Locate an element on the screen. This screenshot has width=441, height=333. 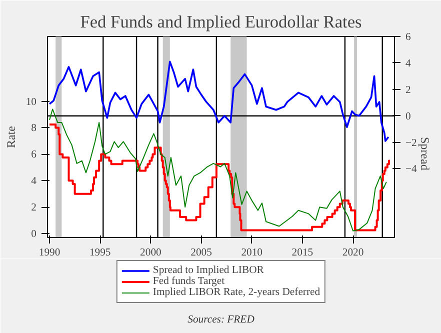
y2-tick-label: 6 is located at coordinates (409, 37).